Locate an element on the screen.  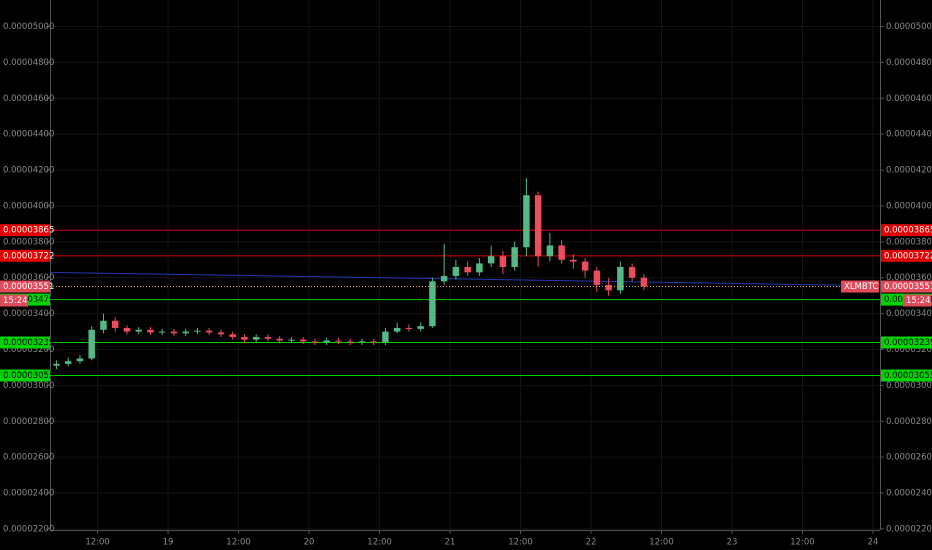
symbol-tag is located at coordinates (860, 286).